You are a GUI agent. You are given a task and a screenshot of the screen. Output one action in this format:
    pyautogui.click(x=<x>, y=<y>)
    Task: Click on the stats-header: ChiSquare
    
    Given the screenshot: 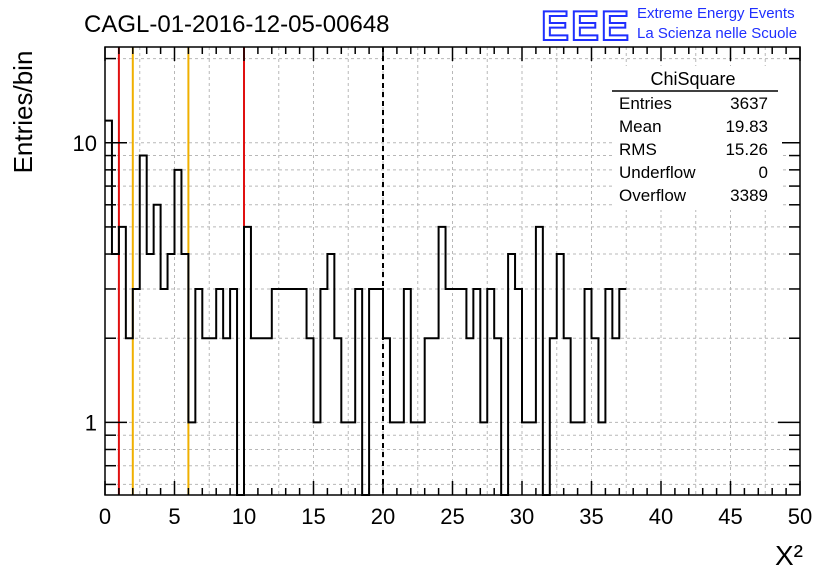 What is the action you would take?
    pyautogui.click(x=692, y=79)
    